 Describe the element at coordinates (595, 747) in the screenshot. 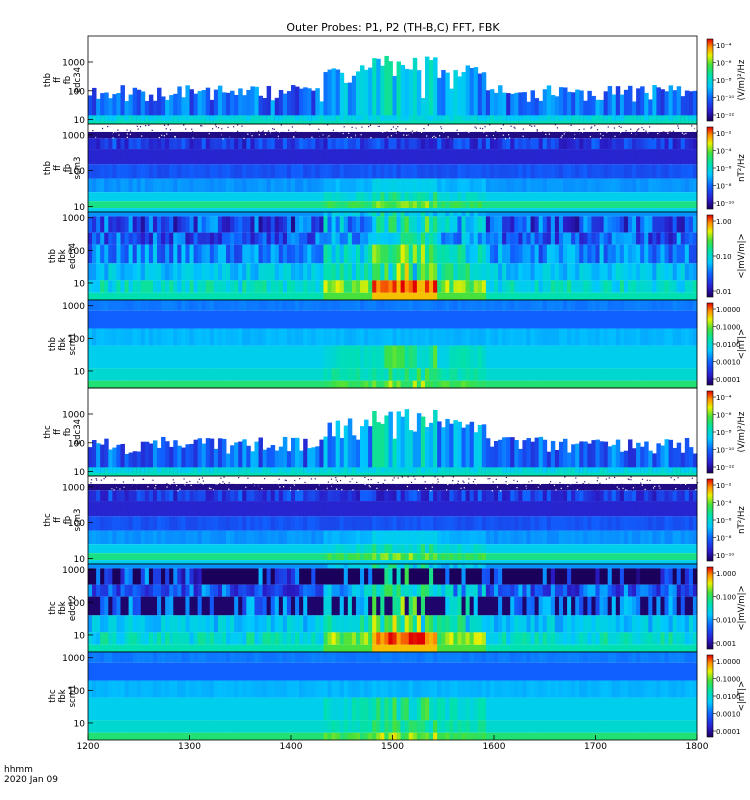

I see `x-tick-label: 1700` at that location.